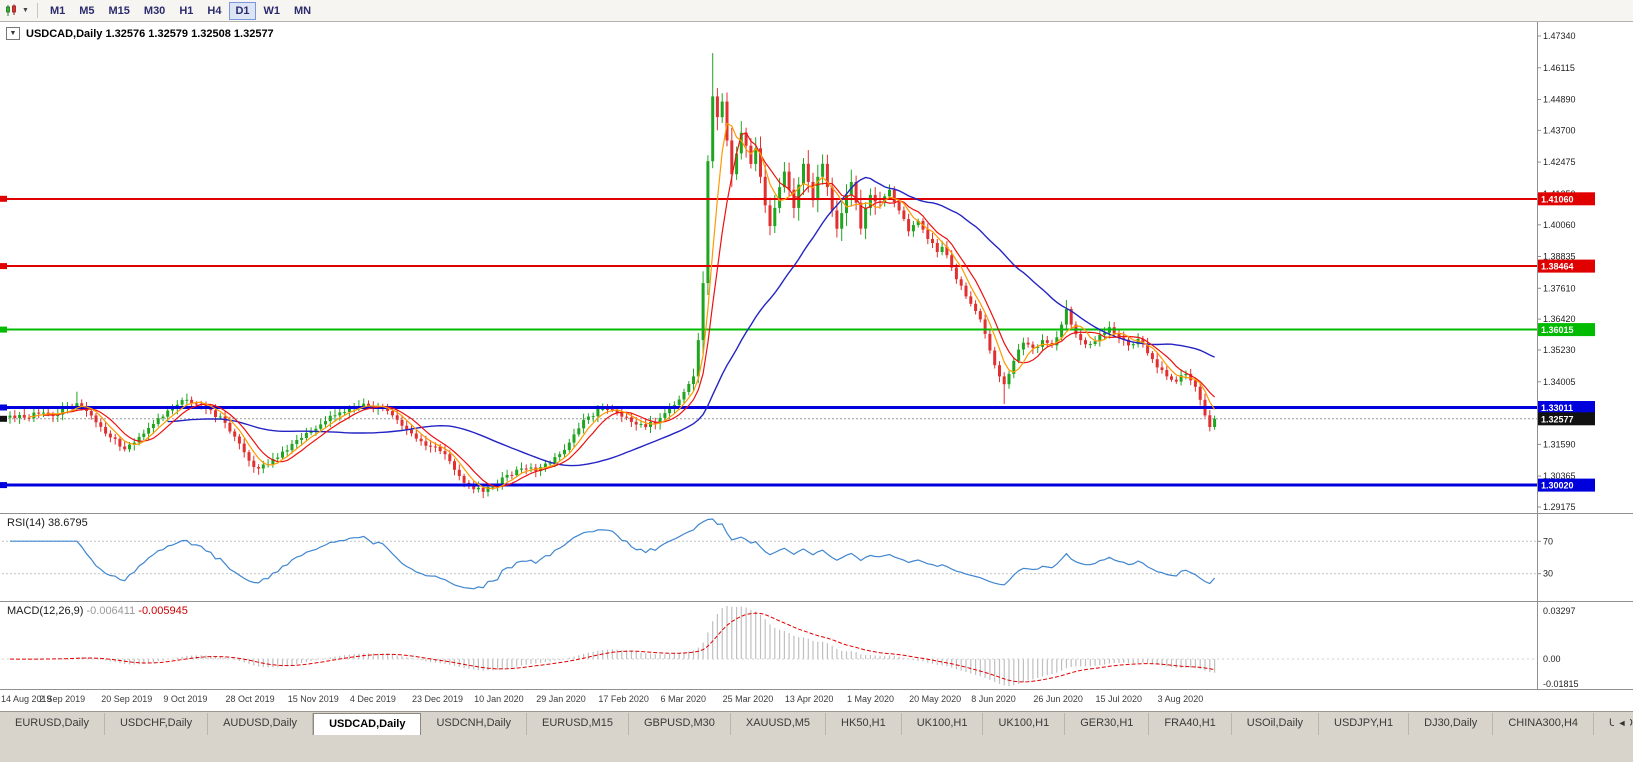  I want to click on chart-type-dropdown-icon: ▼, so click(25, 10).